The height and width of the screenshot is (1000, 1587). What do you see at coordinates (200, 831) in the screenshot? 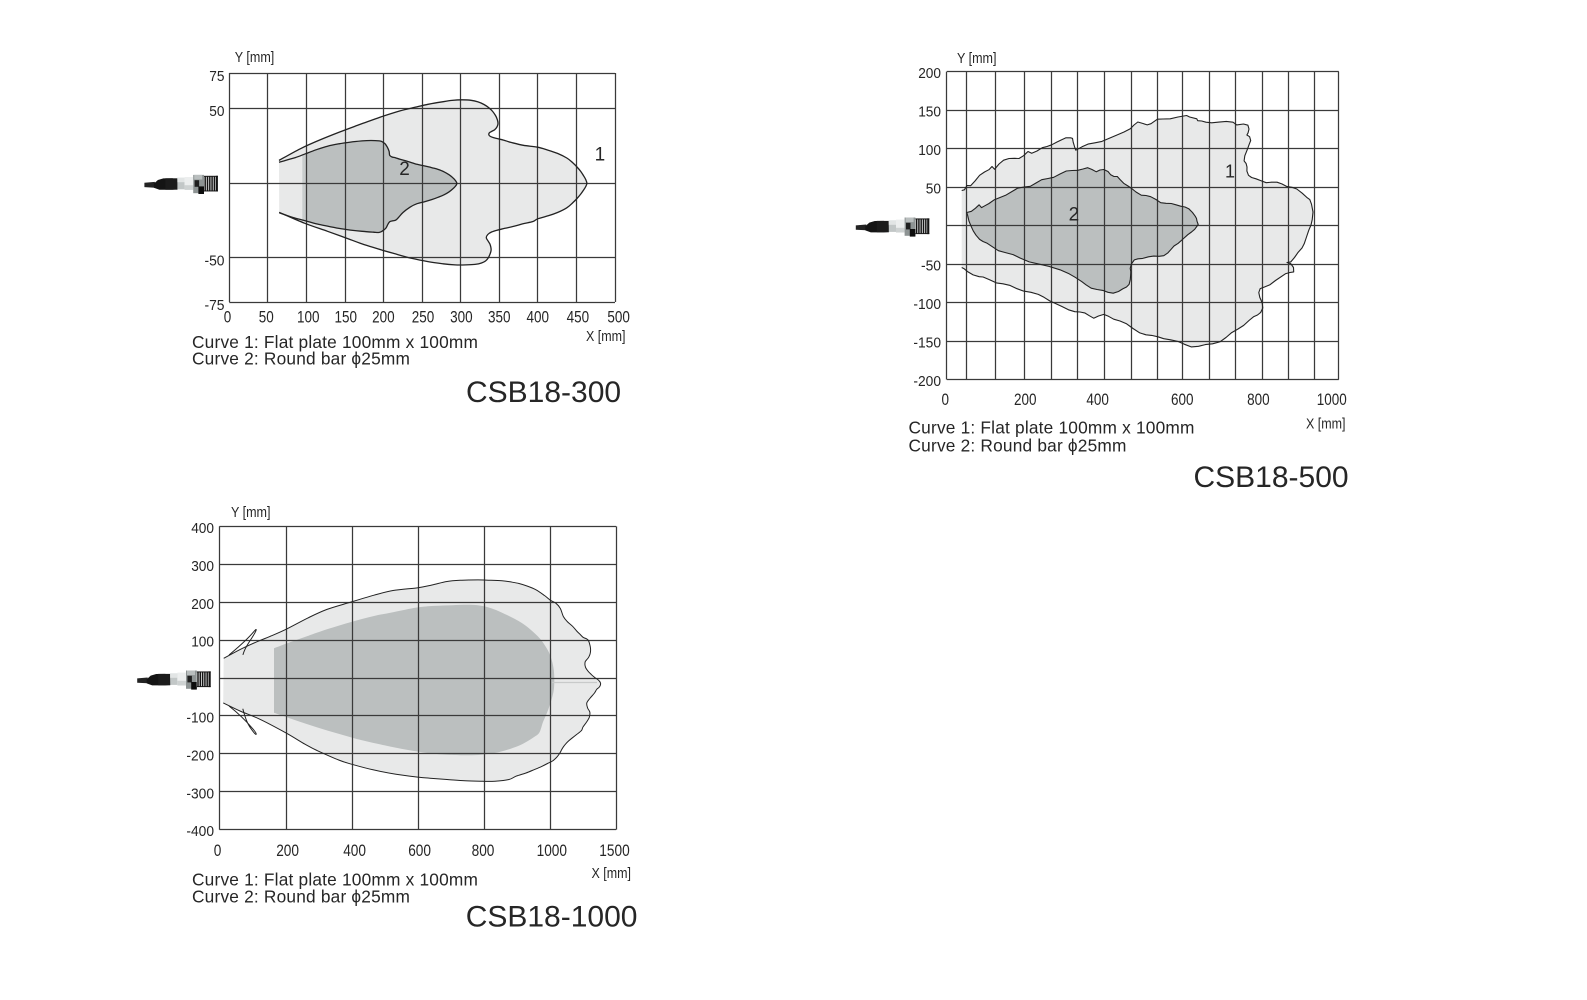
I see `svg-text: -400` at bounding box center [200, 831].